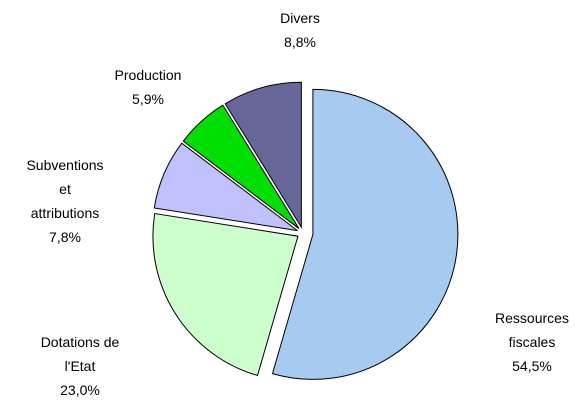 Image resolution: width=586 pixels, height=406 pixels. What do you see at coordinates (80, 354) in the screenshot?
I see `category-label: Dotations de l'Etat` at bounding box center [80, 354].